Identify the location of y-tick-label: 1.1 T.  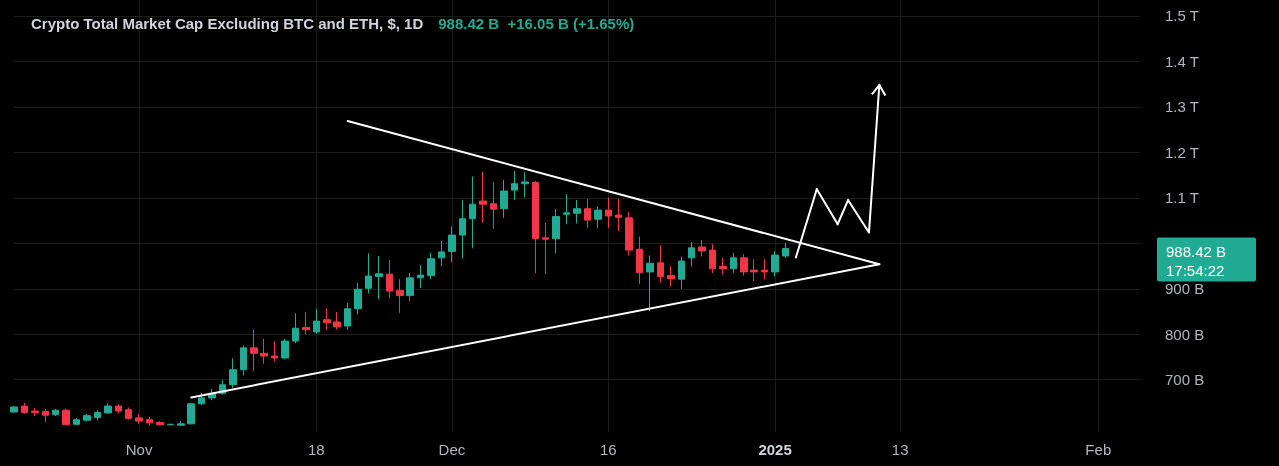
(1182, 198).